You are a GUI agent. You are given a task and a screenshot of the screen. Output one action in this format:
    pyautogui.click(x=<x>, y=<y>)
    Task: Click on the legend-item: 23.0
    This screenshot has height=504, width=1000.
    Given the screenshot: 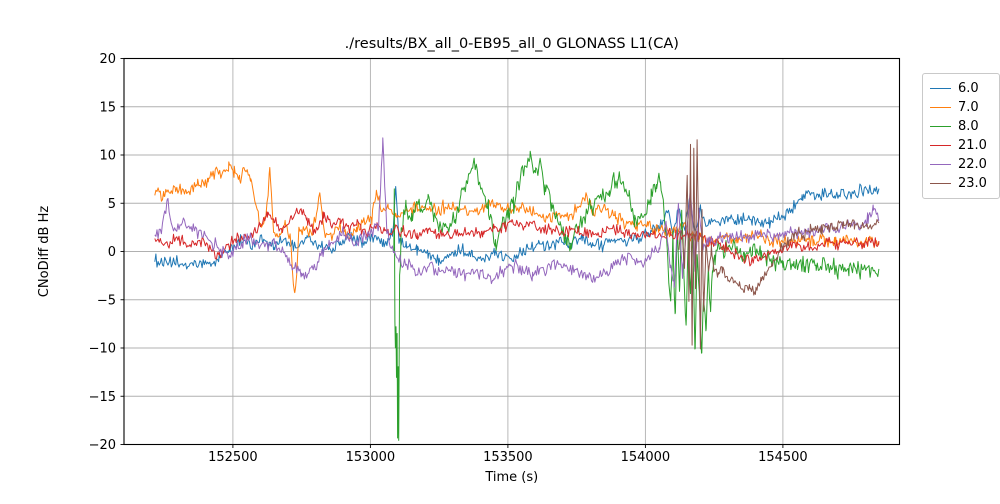 What is the action you would take?
    pyautogui.click(x=961, y=183)
    